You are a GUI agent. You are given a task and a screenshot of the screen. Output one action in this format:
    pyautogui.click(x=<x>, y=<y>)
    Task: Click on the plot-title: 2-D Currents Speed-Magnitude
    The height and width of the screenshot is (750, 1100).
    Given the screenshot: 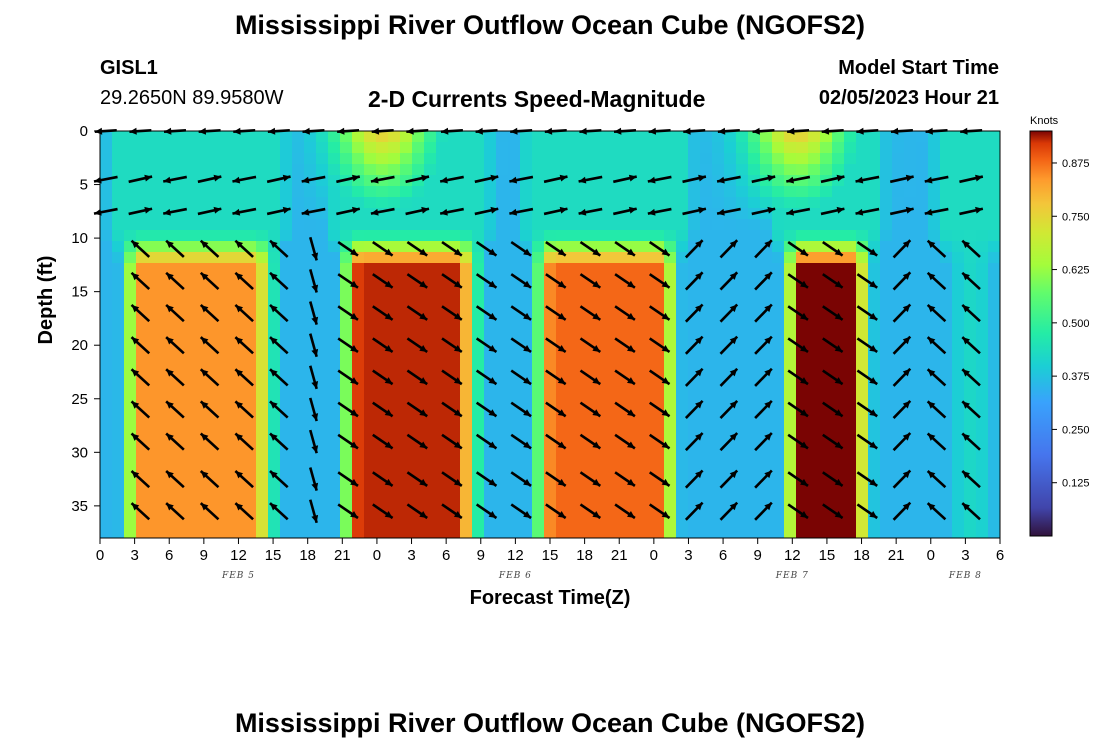 What is the action you would take?
    pyautogui.click(x=537, y=99)
    